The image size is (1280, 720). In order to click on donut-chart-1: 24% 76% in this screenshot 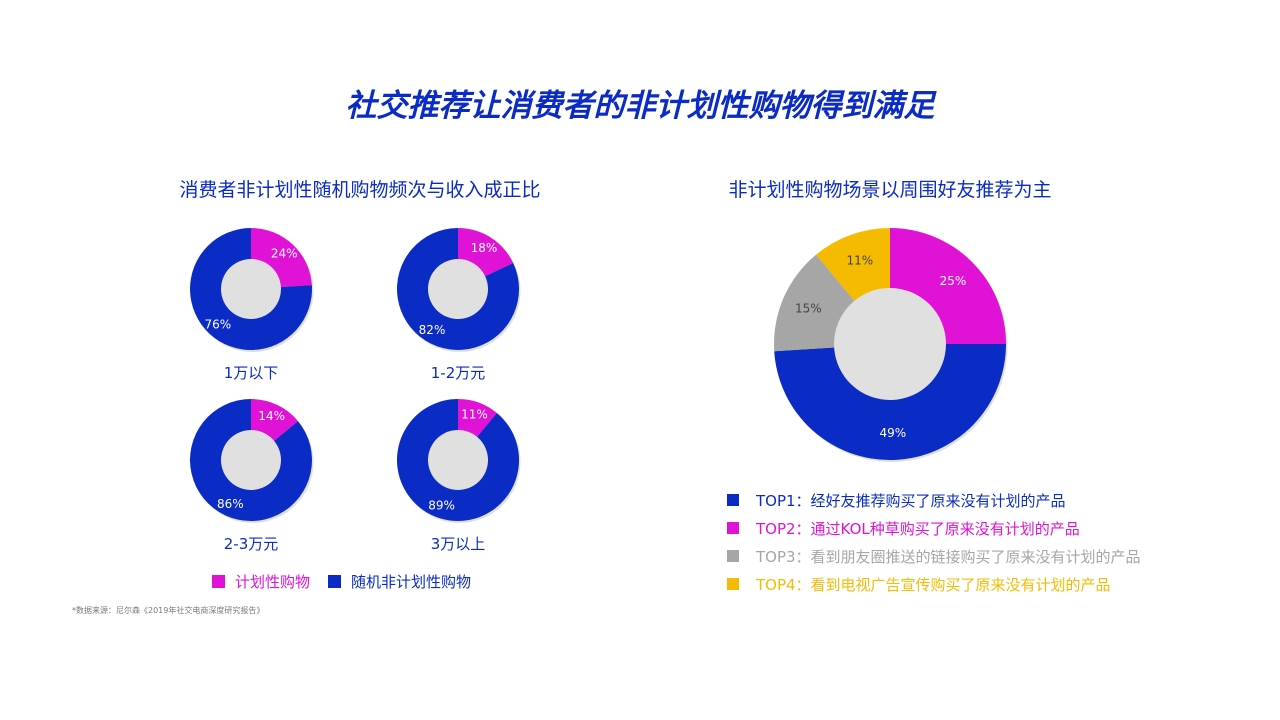, I will do `click(251, 290)`.